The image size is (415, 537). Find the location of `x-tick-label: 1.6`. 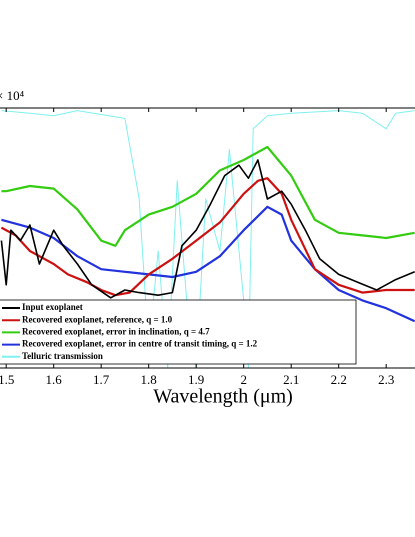

x-tick-label: 1.6 is located at coordinates (54, 379).